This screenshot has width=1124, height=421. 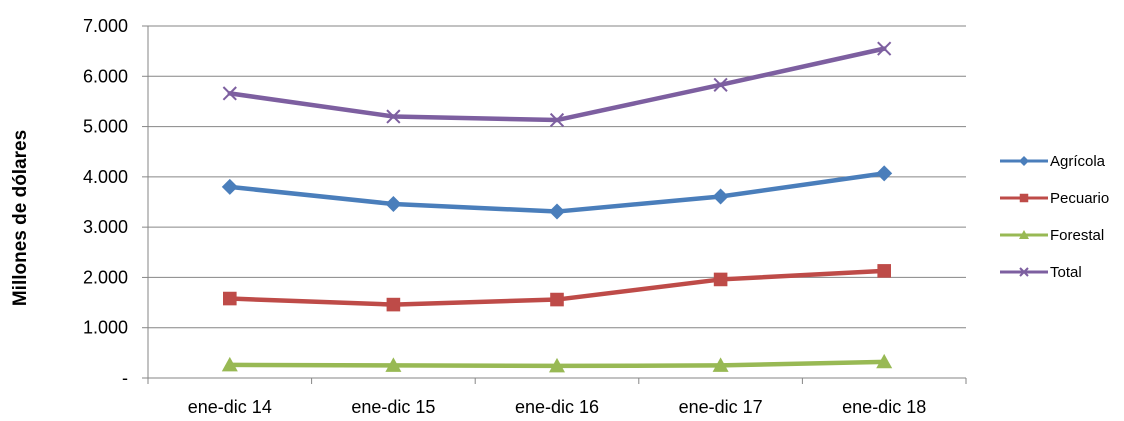 I want to click on legend-item-pecuario: Pecuario, so click(x=1054, y=198).